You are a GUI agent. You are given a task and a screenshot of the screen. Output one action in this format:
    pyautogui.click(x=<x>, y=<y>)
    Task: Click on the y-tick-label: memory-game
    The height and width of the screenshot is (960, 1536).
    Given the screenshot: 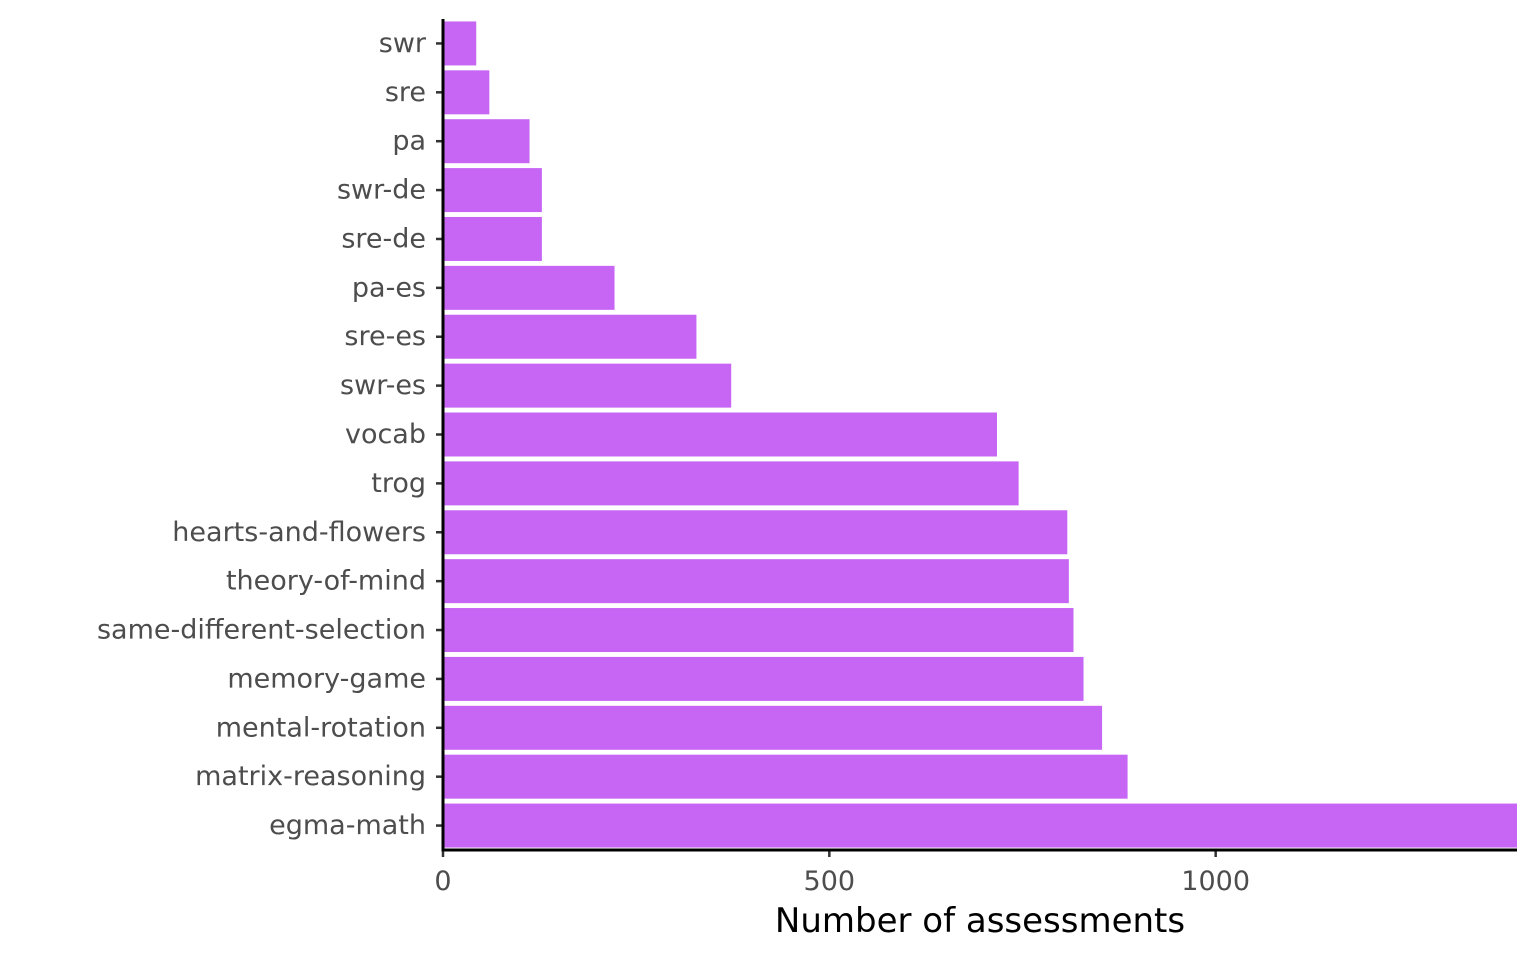 What is the action you would take?
    pyautogui.click(x=326, y=678)
    